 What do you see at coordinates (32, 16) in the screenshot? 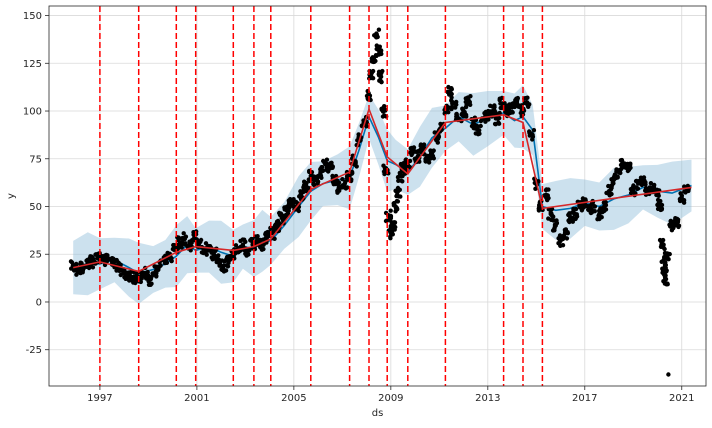
I see `y-tick-label: 150` at bounding box center [32, 16].